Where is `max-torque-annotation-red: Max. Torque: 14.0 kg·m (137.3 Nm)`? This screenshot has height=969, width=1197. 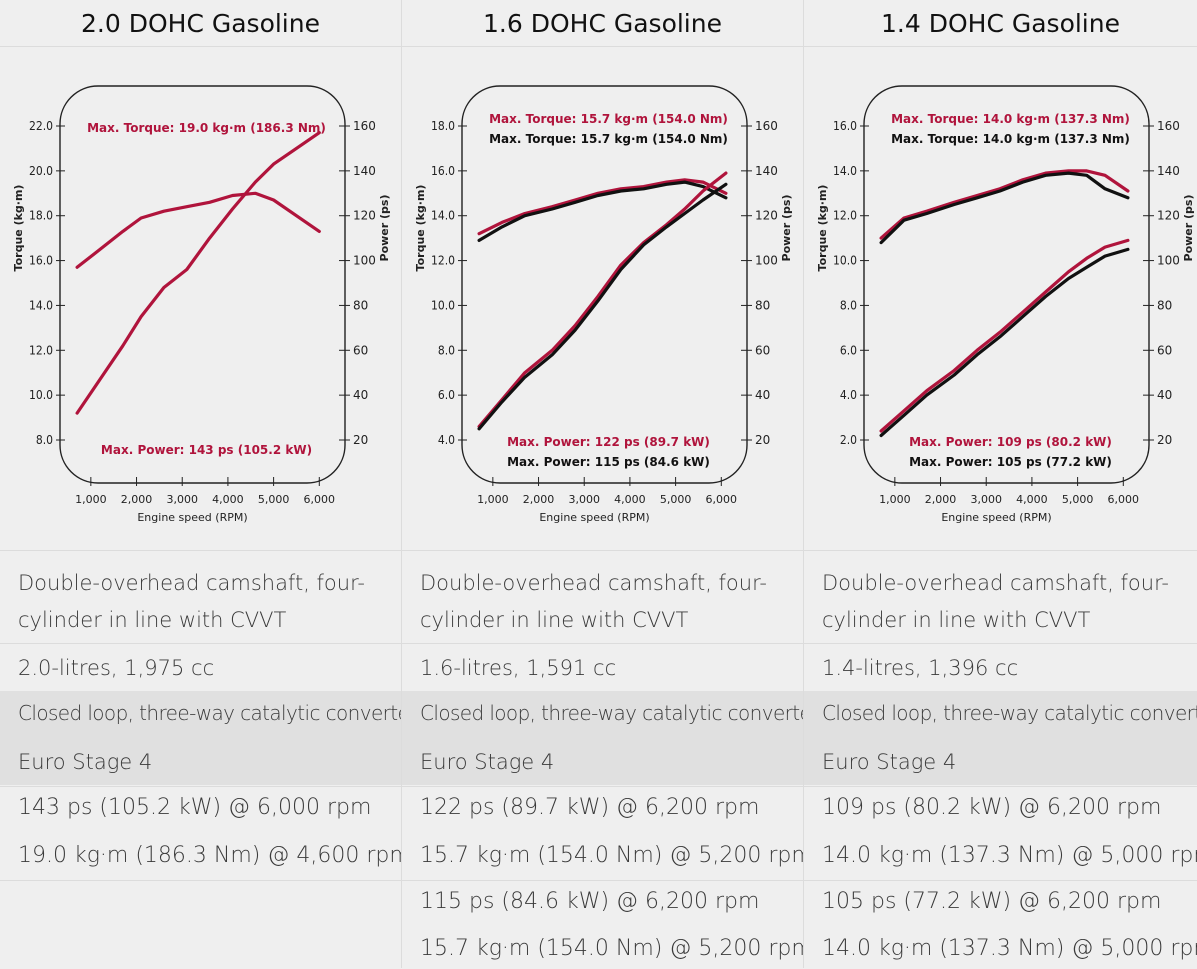
max-torque-annotation-red: Max. Torque: 14.0 kg·m (137.3 Nm) is located at coordinates (1010, 119).